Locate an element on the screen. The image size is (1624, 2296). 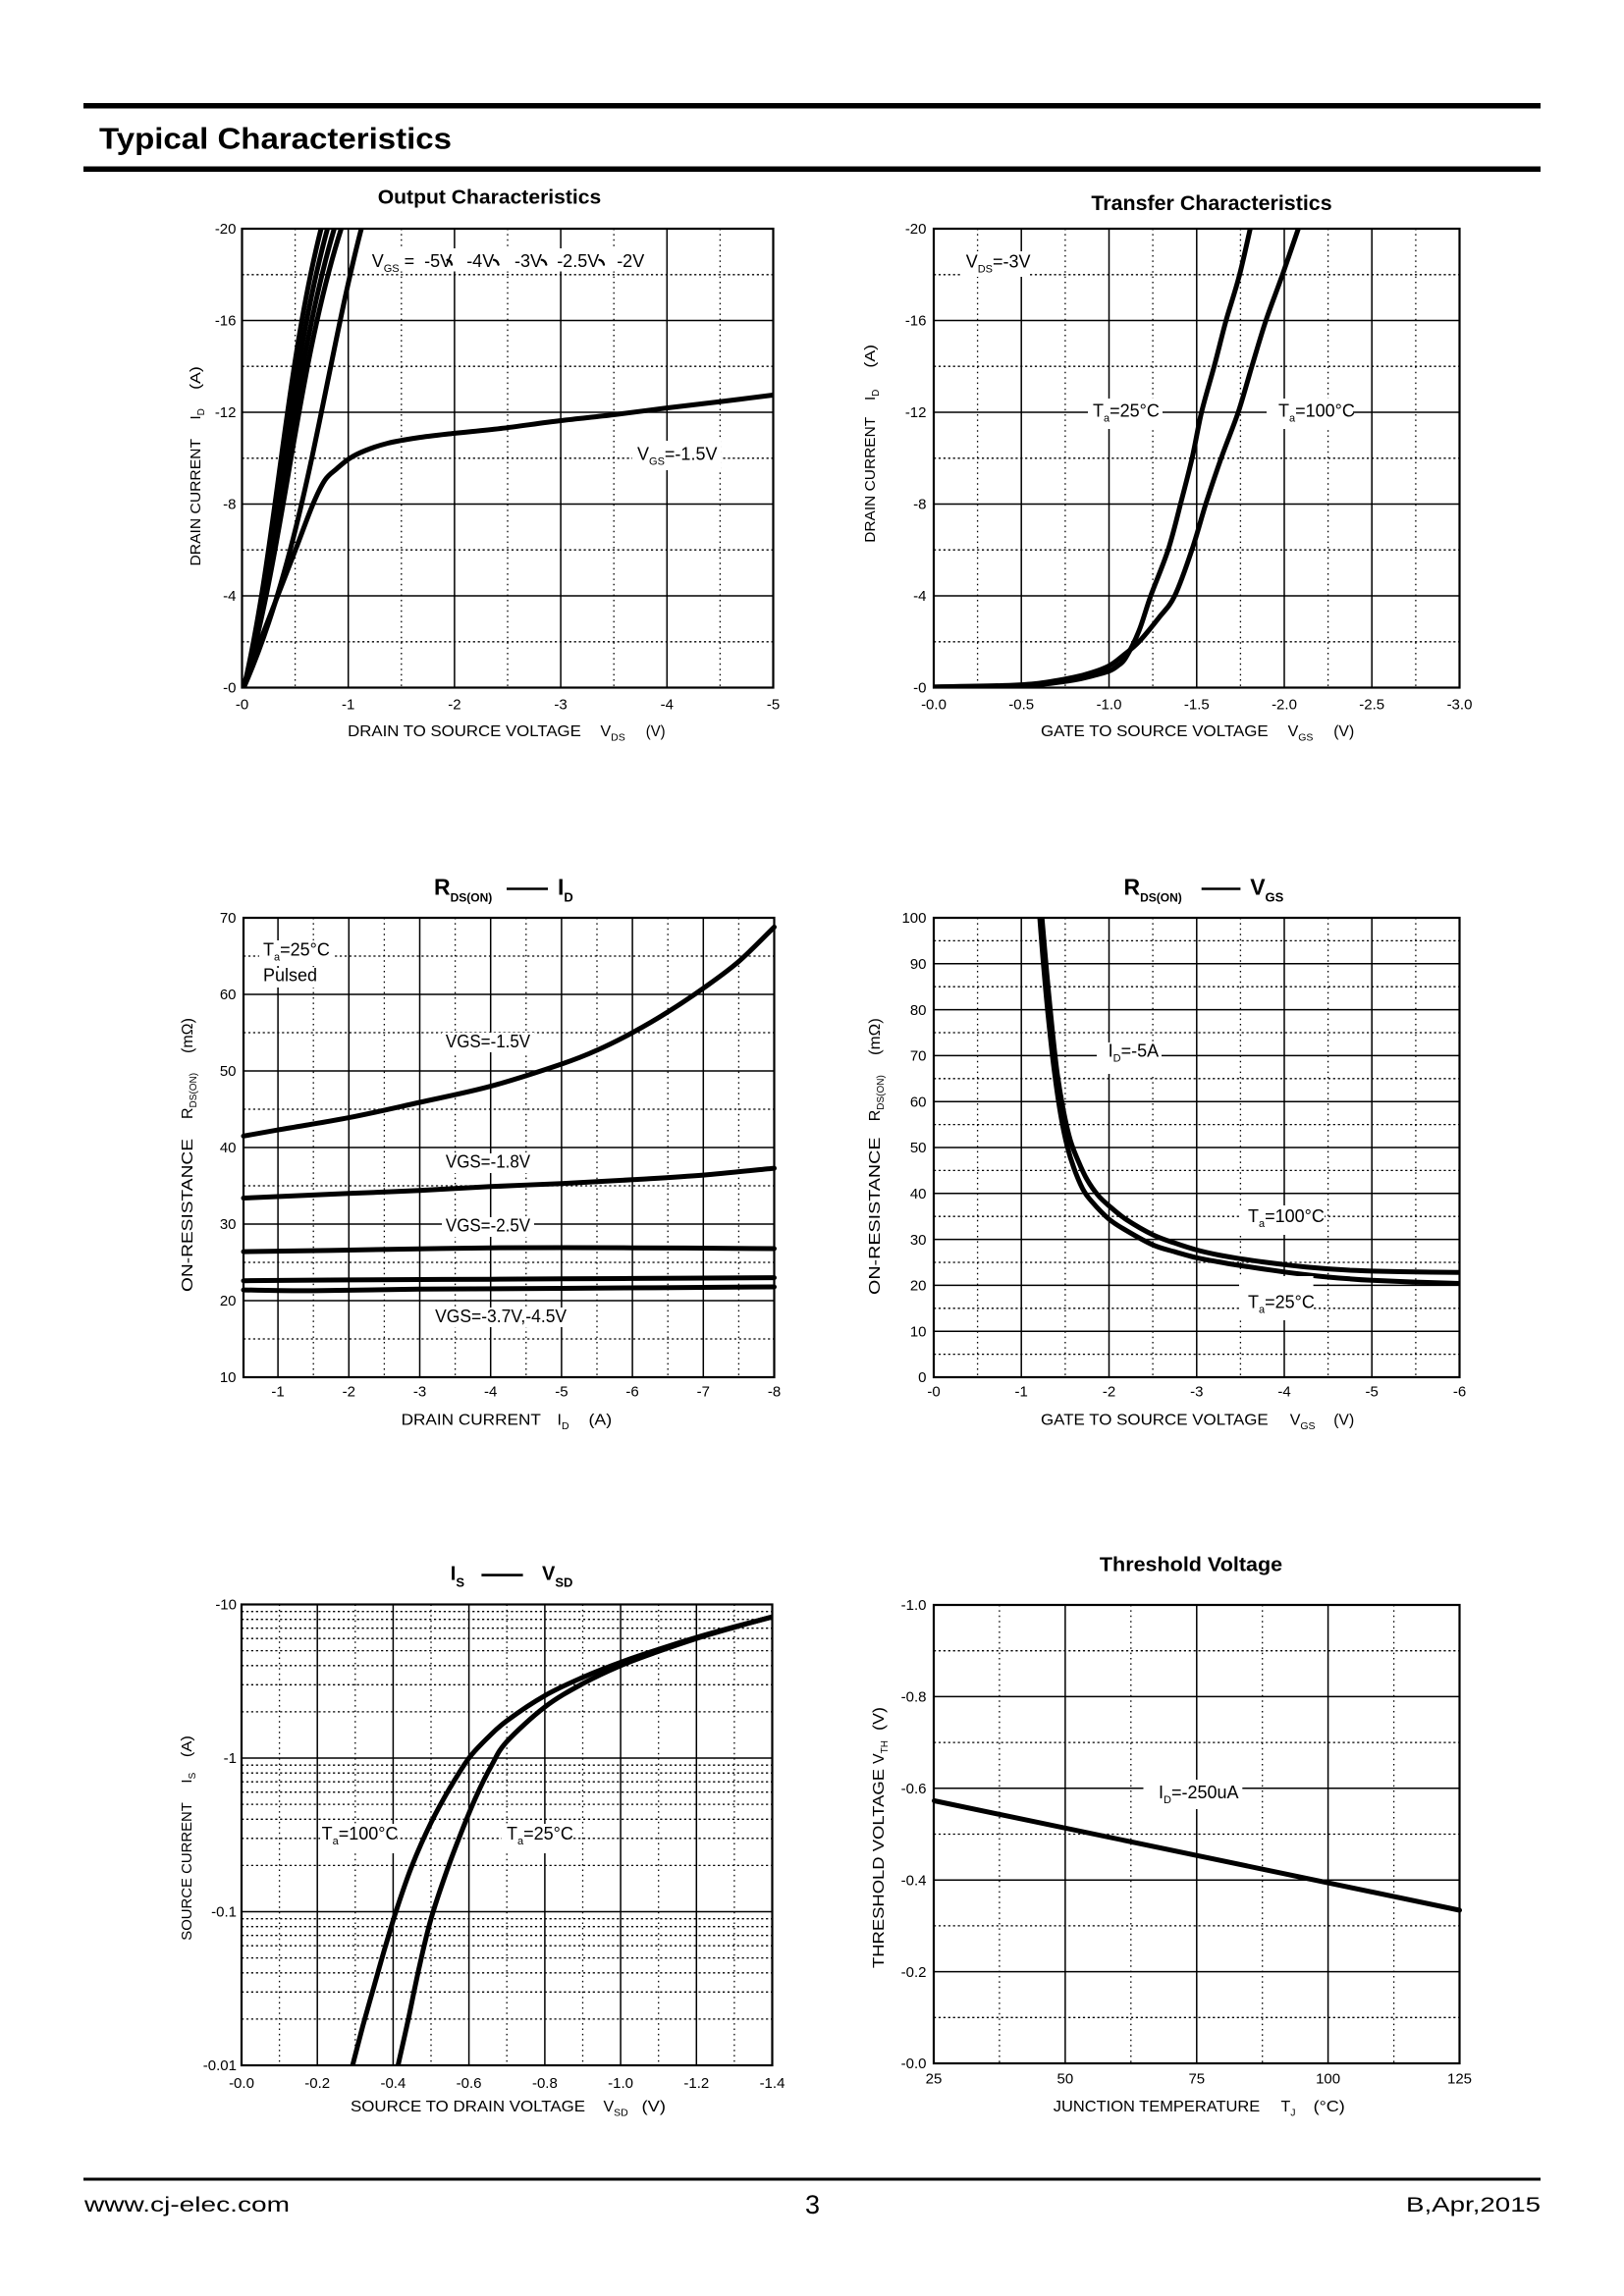
svg-text: VGS=-3.7V,-4.5V is located at coordinates (501, 1317).